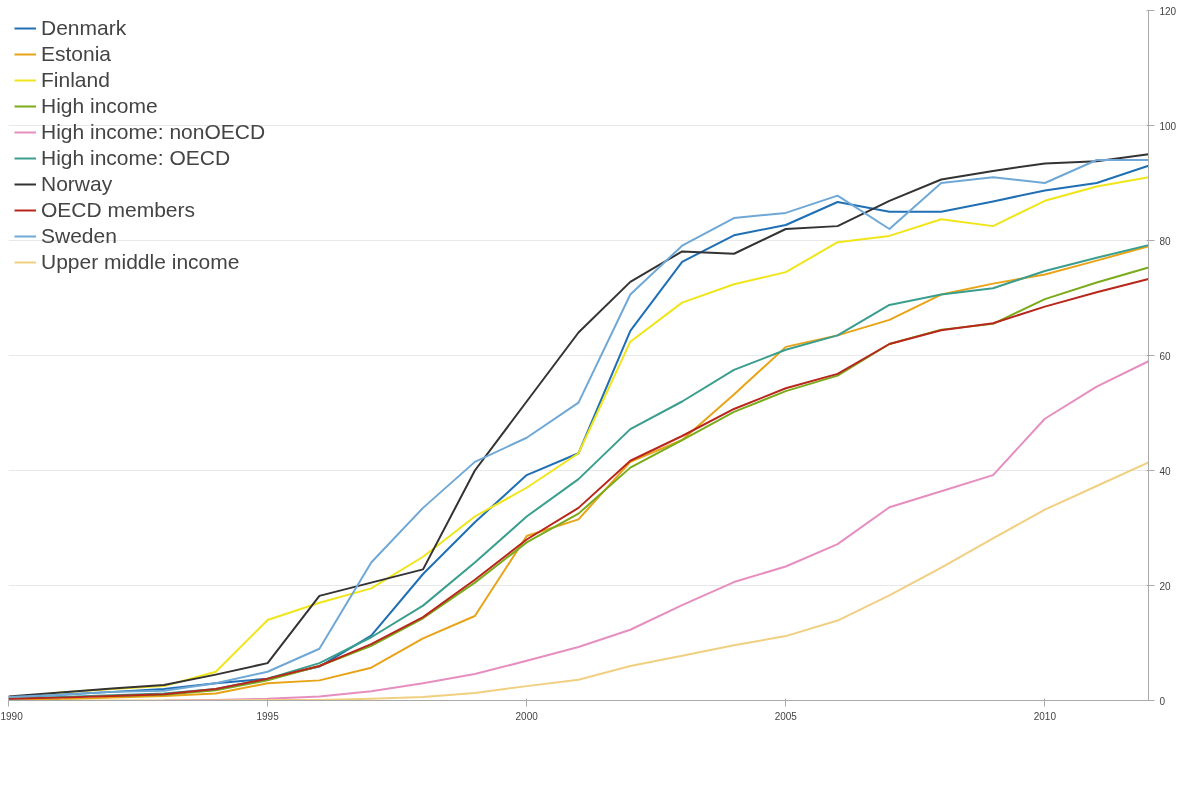 The width and height of the screenshot is (1191, 810). What do you see at coordinates (79, 236) in the screenshot?
I see `legend-label: Sweden` at bounding box center [79, 236].